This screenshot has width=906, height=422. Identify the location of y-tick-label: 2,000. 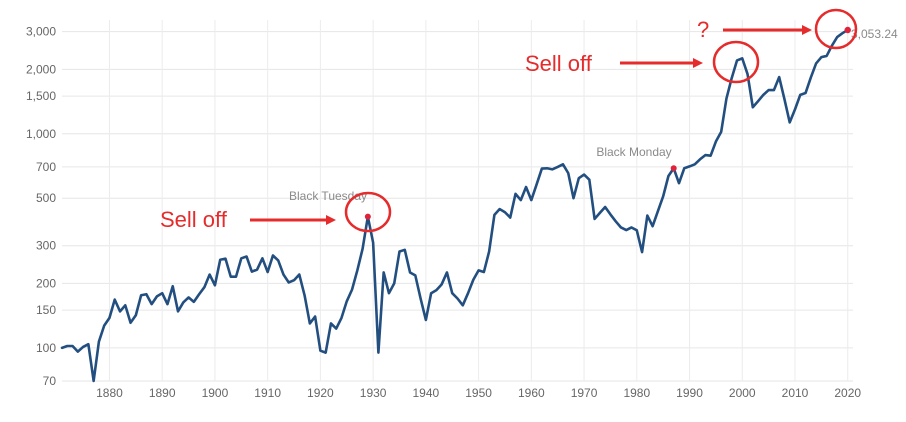
(41, 69).